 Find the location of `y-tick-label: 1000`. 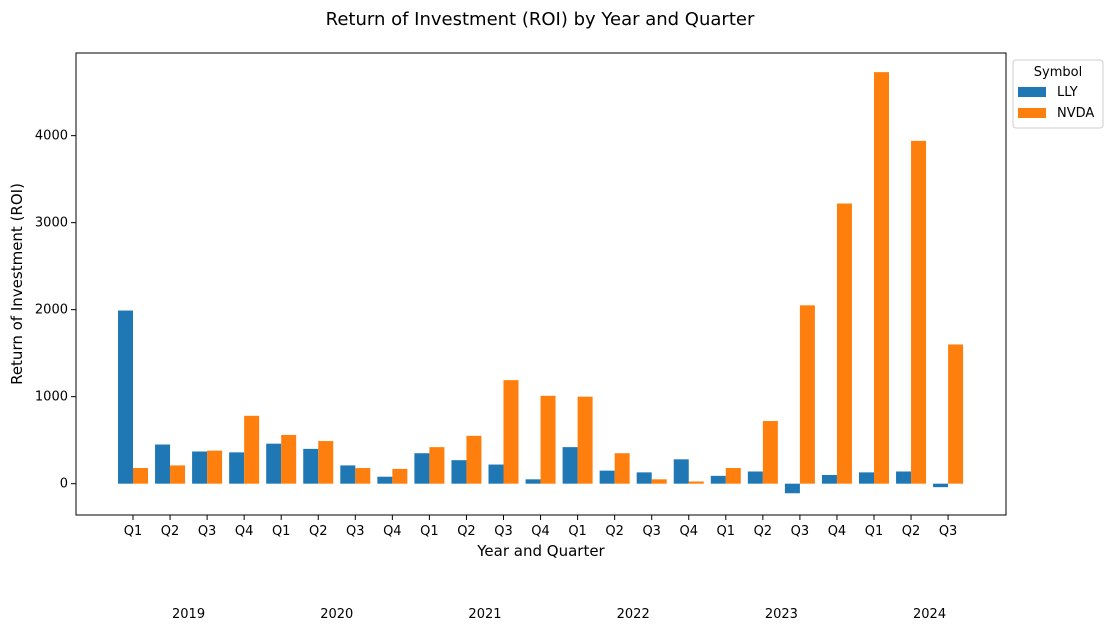

y-tick-label: 1000 is located at coordinates (51, 397).